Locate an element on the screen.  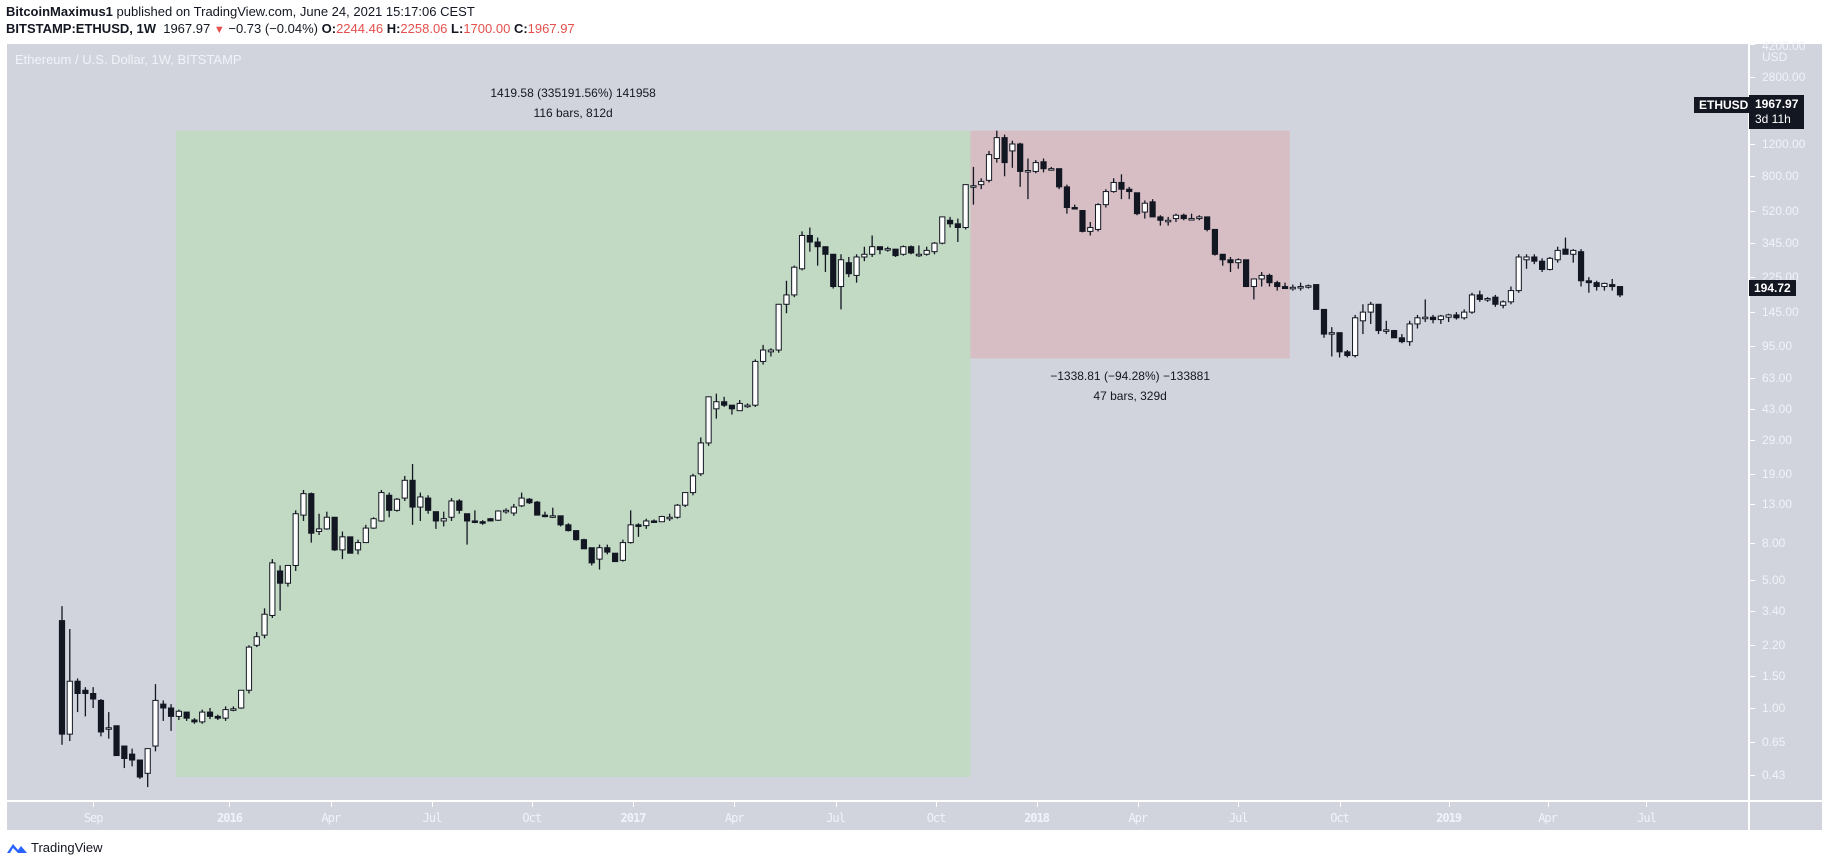
time-tick-label: 2019 is located at coordinates (1449, 818).